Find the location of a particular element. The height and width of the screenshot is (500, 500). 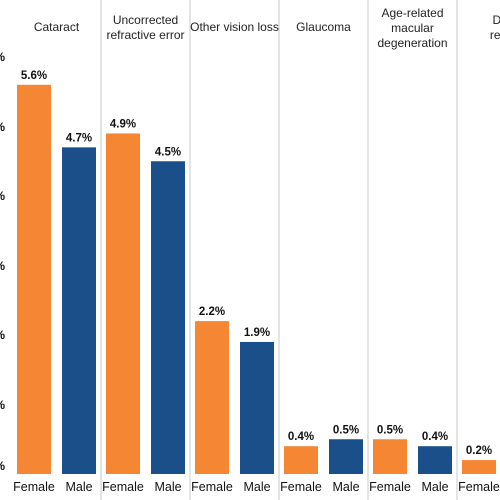

panel-title: Dia is located at coordinates (496, 20).